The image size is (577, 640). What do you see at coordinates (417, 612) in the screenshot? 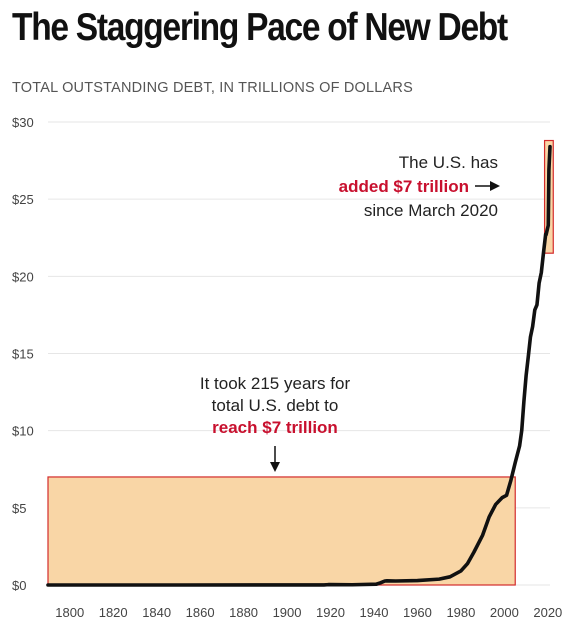
I see `x-tick-label: 1960` at bounding box center [417, 612].